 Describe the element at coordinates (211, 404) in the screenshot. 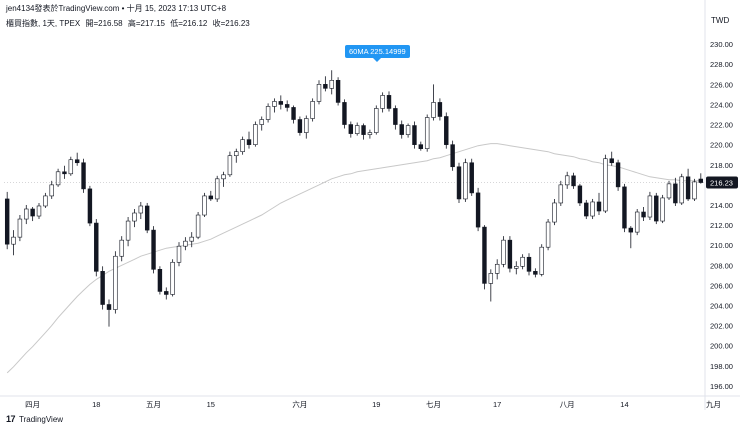

I see `x-tick-label: 15` at that location.